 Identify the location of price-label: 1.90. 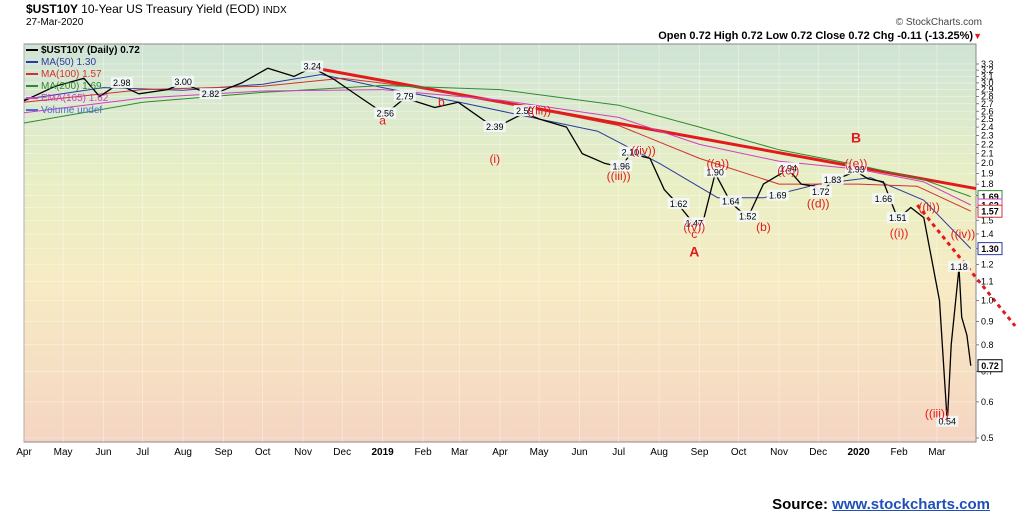
(715, 172).